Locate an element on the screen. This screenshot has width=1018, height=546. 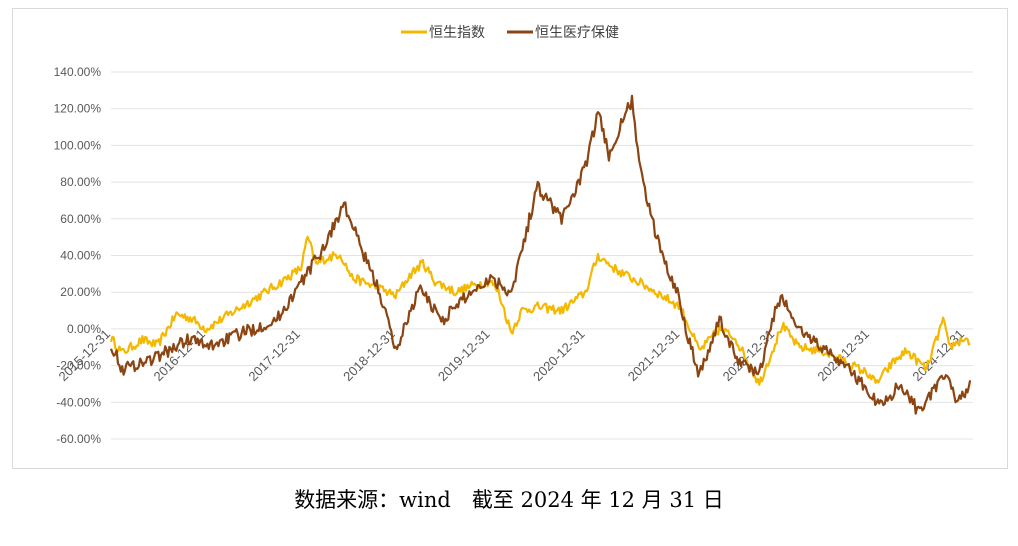
legend: 恒生指数 恒生医疗保健 is located at coordinates (510, 33).